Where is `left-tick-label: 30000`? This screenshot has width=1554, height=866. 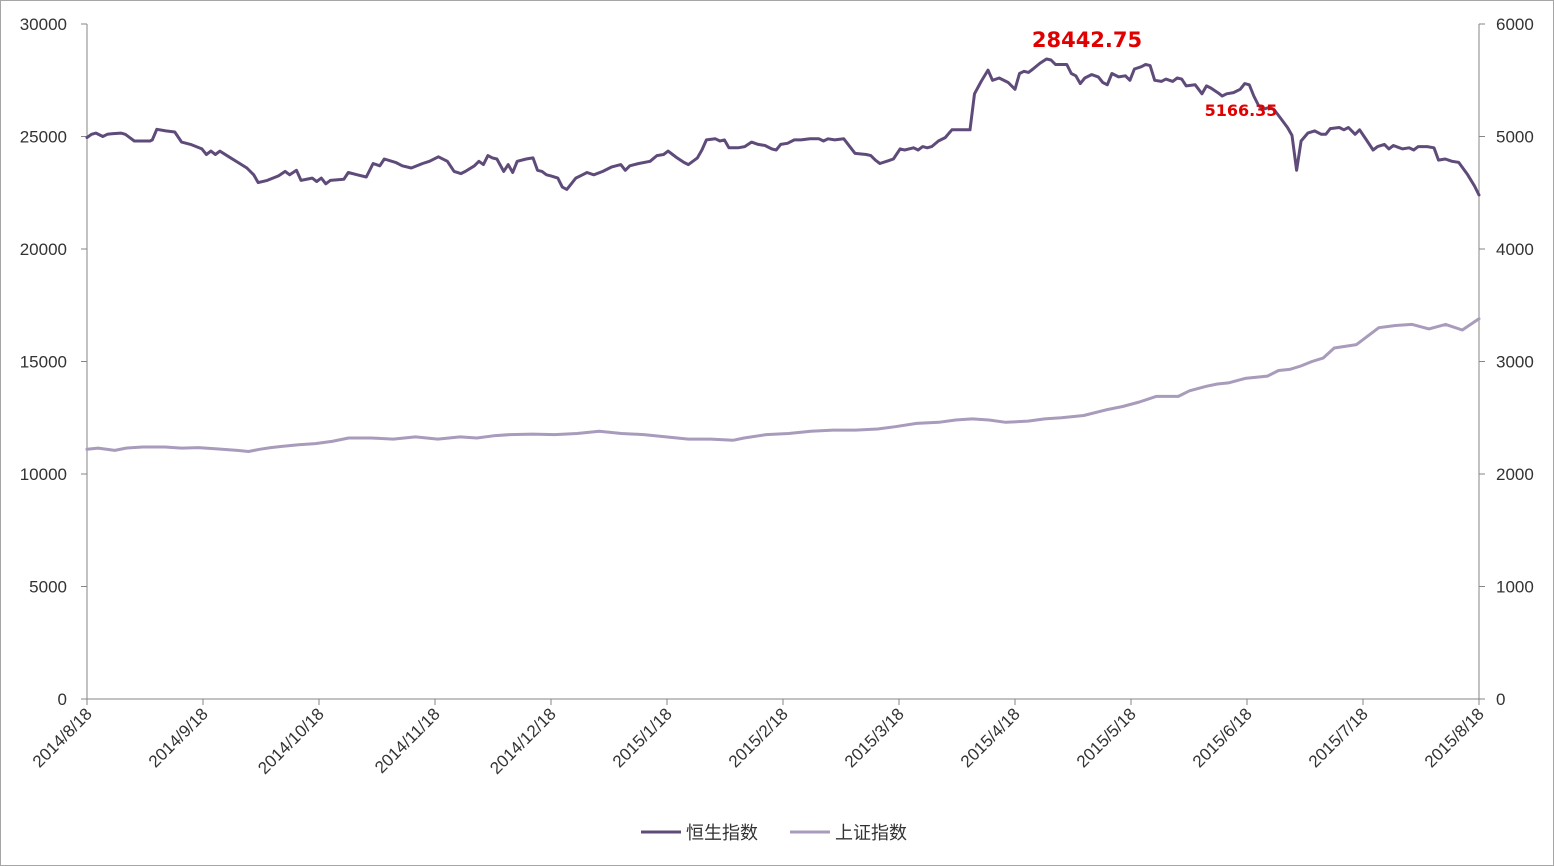 left-tick-label: 30000 is located at coordinates (43, 24).